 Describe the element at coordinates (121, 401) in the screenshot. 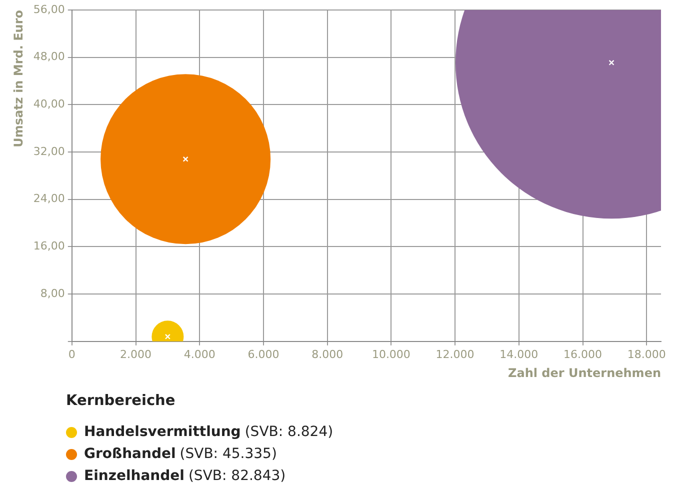

I see `legend-title: Kernbereiche` at that location.